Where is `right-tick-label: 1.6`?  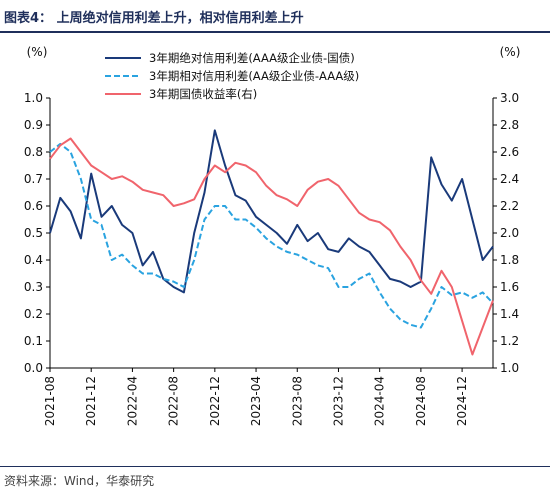
right-tick-label: 1.6 is located at coordinates (509, 287).